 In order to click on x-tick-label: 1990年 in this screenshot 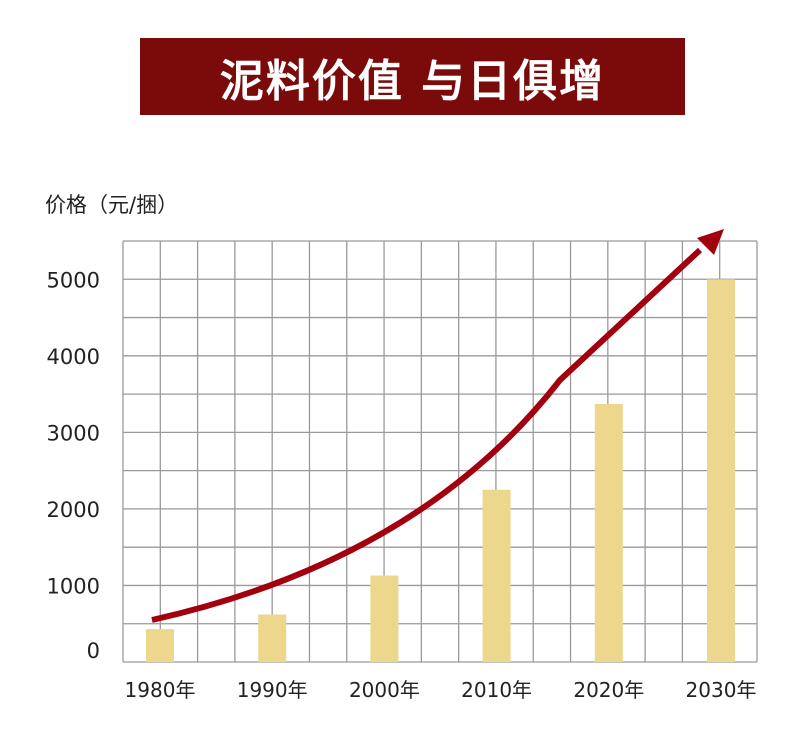, I will do `click(272, 690)`.